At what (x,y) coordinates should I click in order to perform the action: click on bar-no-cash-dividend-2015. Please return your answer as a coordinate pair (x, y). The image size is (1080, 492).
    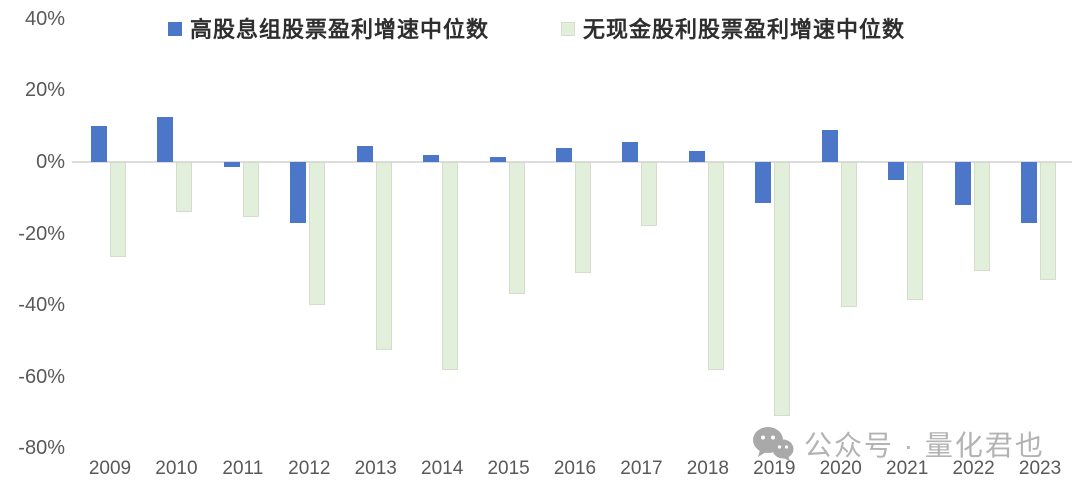
    Looking at the image, I should click on (516, 228).